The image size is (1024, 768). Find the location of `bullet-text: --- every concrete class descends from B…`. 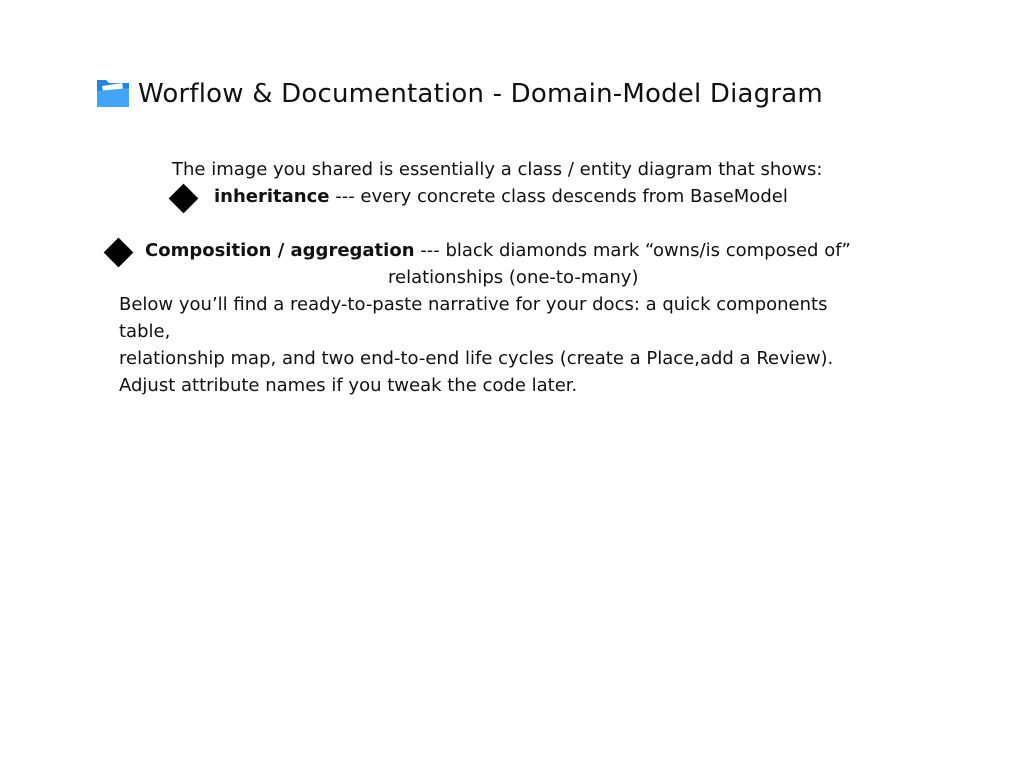

bullet-text: --- every concrete class descends from B… is located at coordinates (558, 196).